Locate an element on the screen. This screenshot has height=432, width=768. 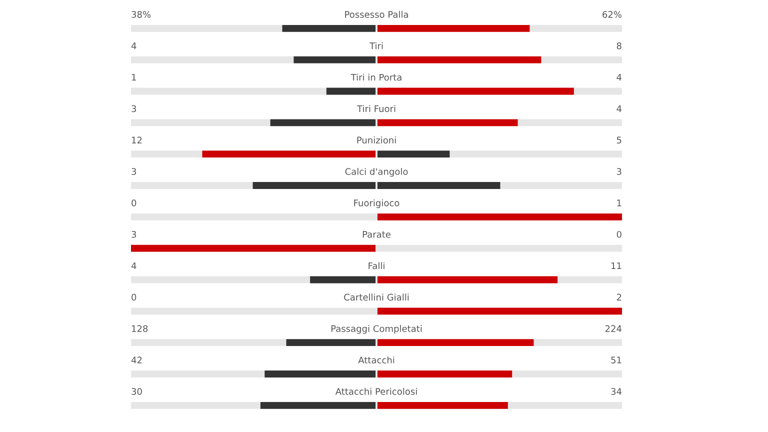
category-label: Attacchi is located at coordinates (376, 360).